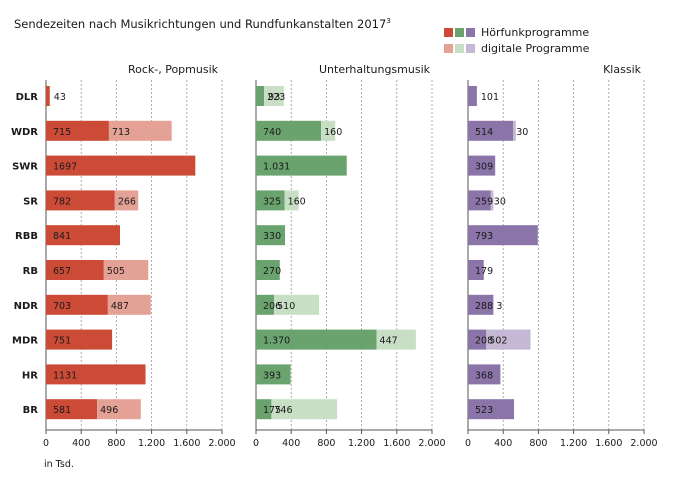 Image resolution: width=675 pixels, height=482 pixels. I want to click on panel-title: Unterhaltungsmusik, so click(375, 69).